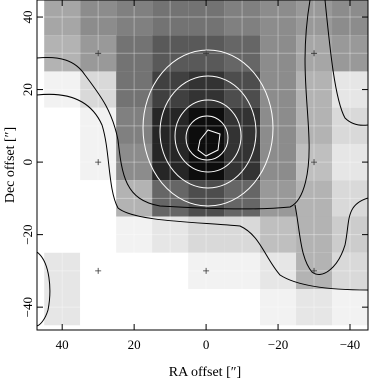 Image resolution: width=370 pixels, height=382 pixels. What do you see at coordinates (27, 234) in the screenshot?
I see `y-tick-label: −20` at bounding box center [27, 234].